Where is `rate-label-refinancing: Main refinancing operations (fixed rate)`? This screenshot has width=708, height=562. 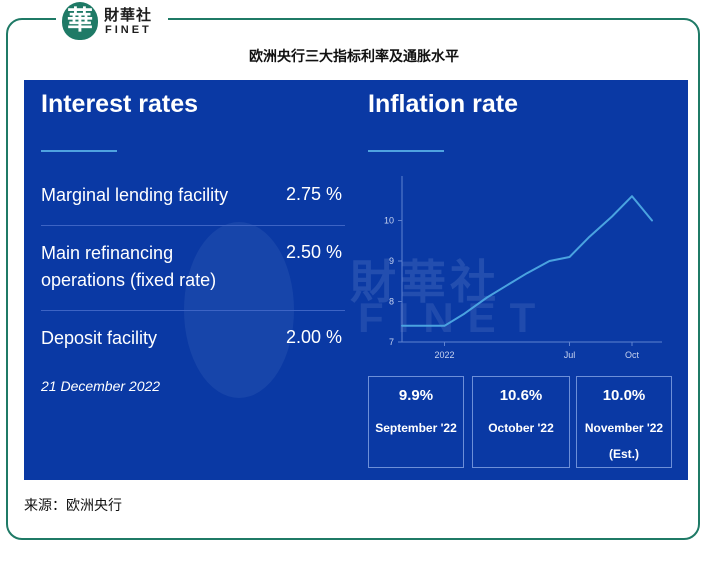 rate-label-refinancing: Main refinancing operations (fixed rate) is located at coordinates (129, 266).